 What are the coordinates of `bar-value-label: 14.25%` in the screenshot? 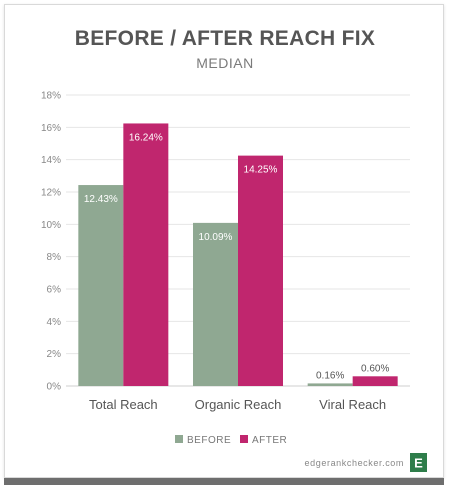 It's located at (261, 170).